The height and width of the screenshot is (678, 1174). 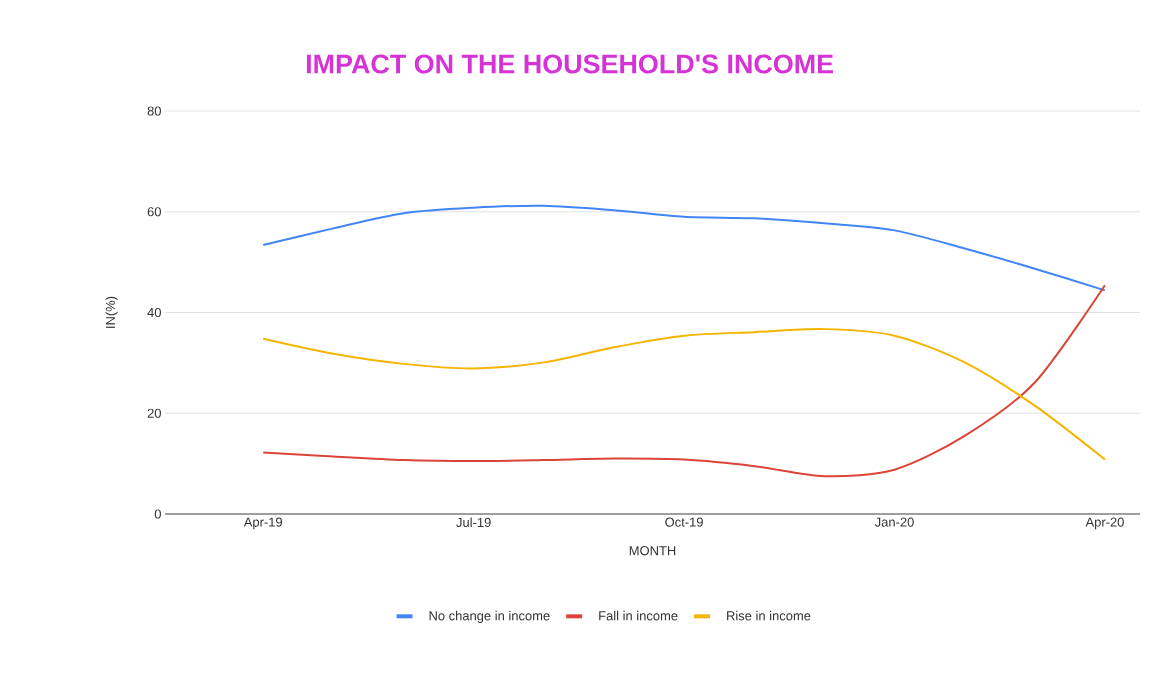 I want to click on legend-label: Rise in income, so click(x=769, y=615).